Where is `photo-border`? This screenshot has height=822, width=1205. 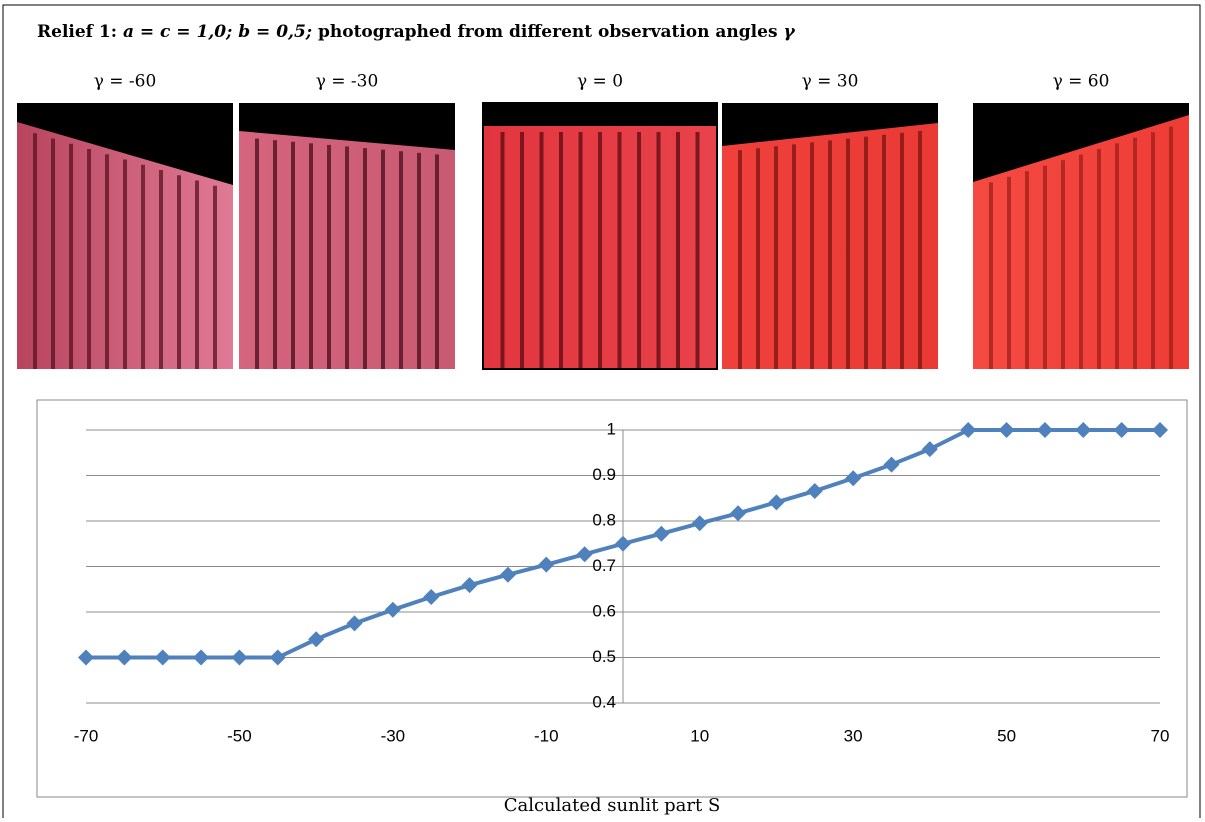
photo-border is located at coordinates (600, 236).